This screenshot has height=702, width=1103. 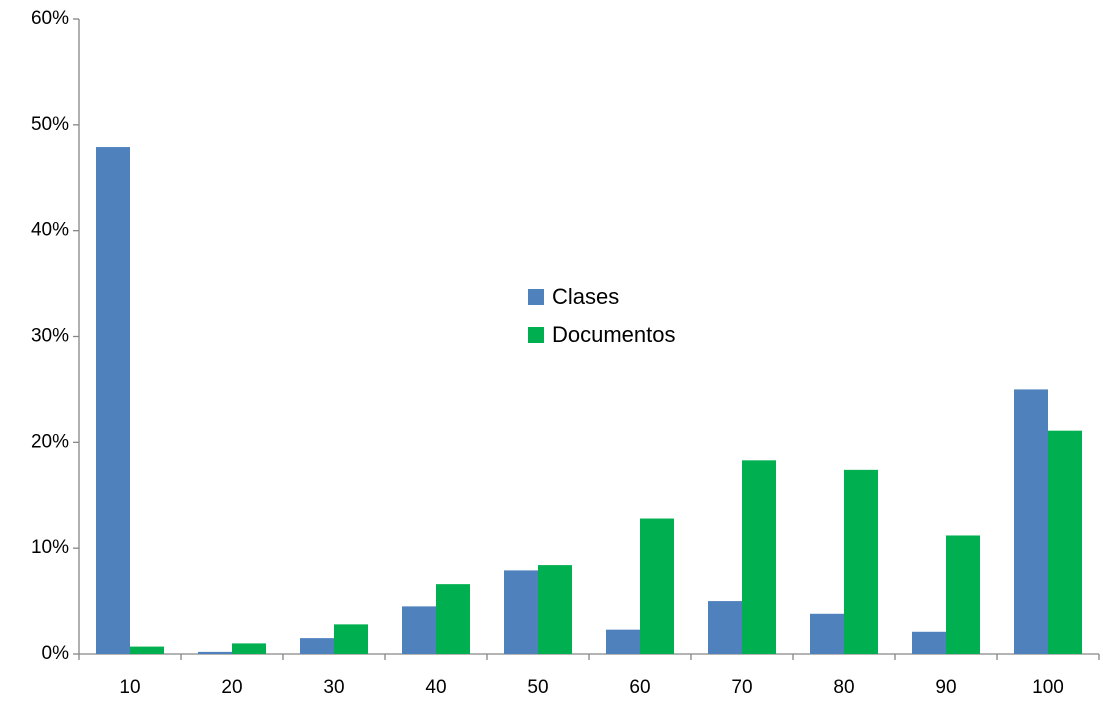 I want to click on y-tick-label: 10%, so click(x=50, y=547).